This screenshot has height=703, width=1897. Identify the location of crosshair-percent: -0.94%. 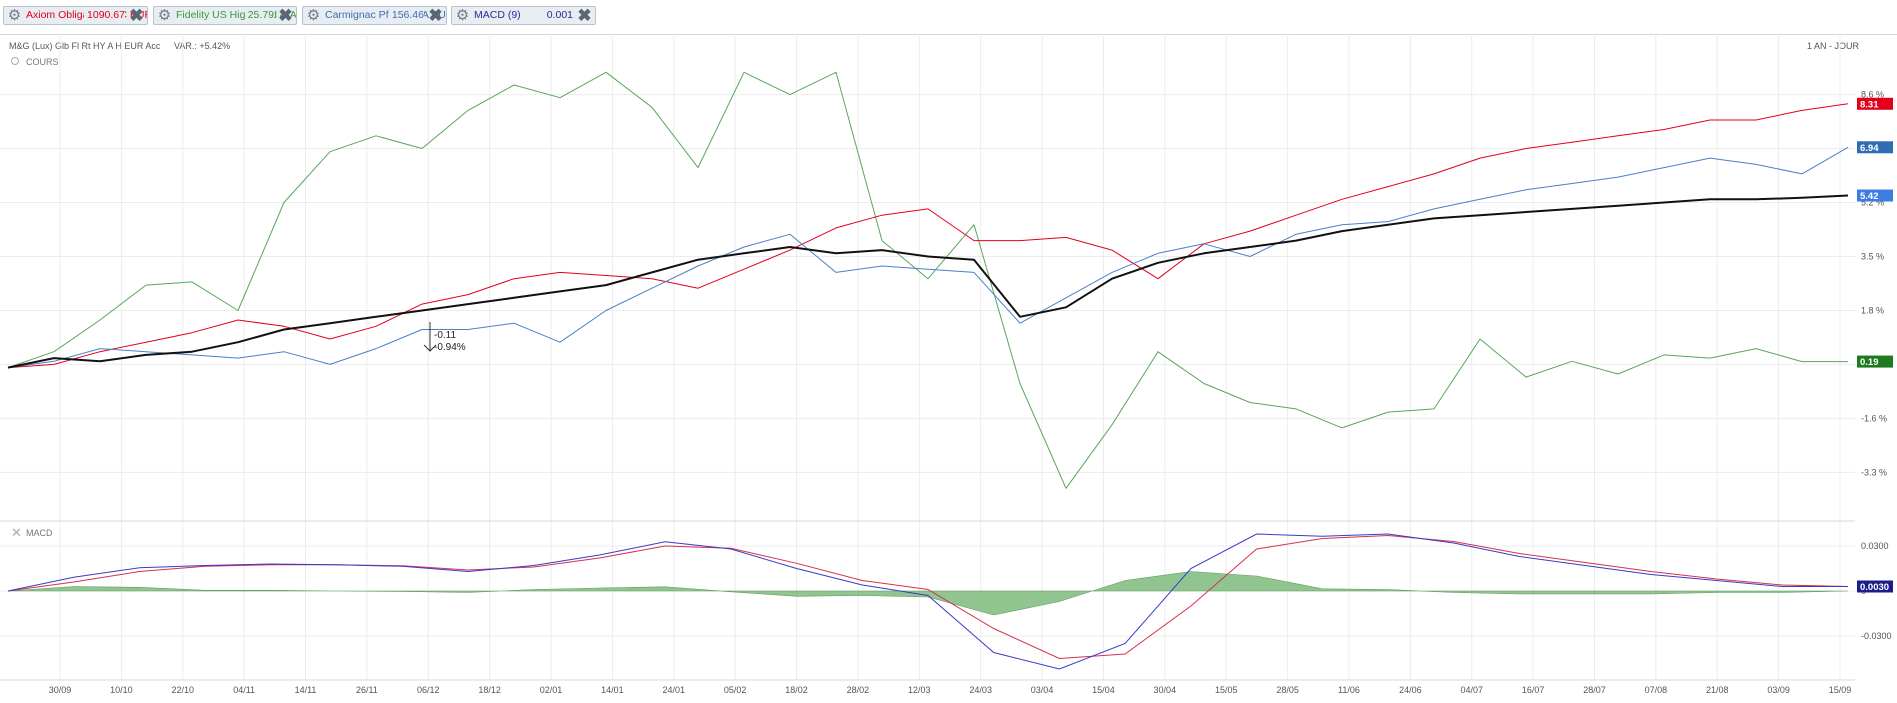
(450, 347).